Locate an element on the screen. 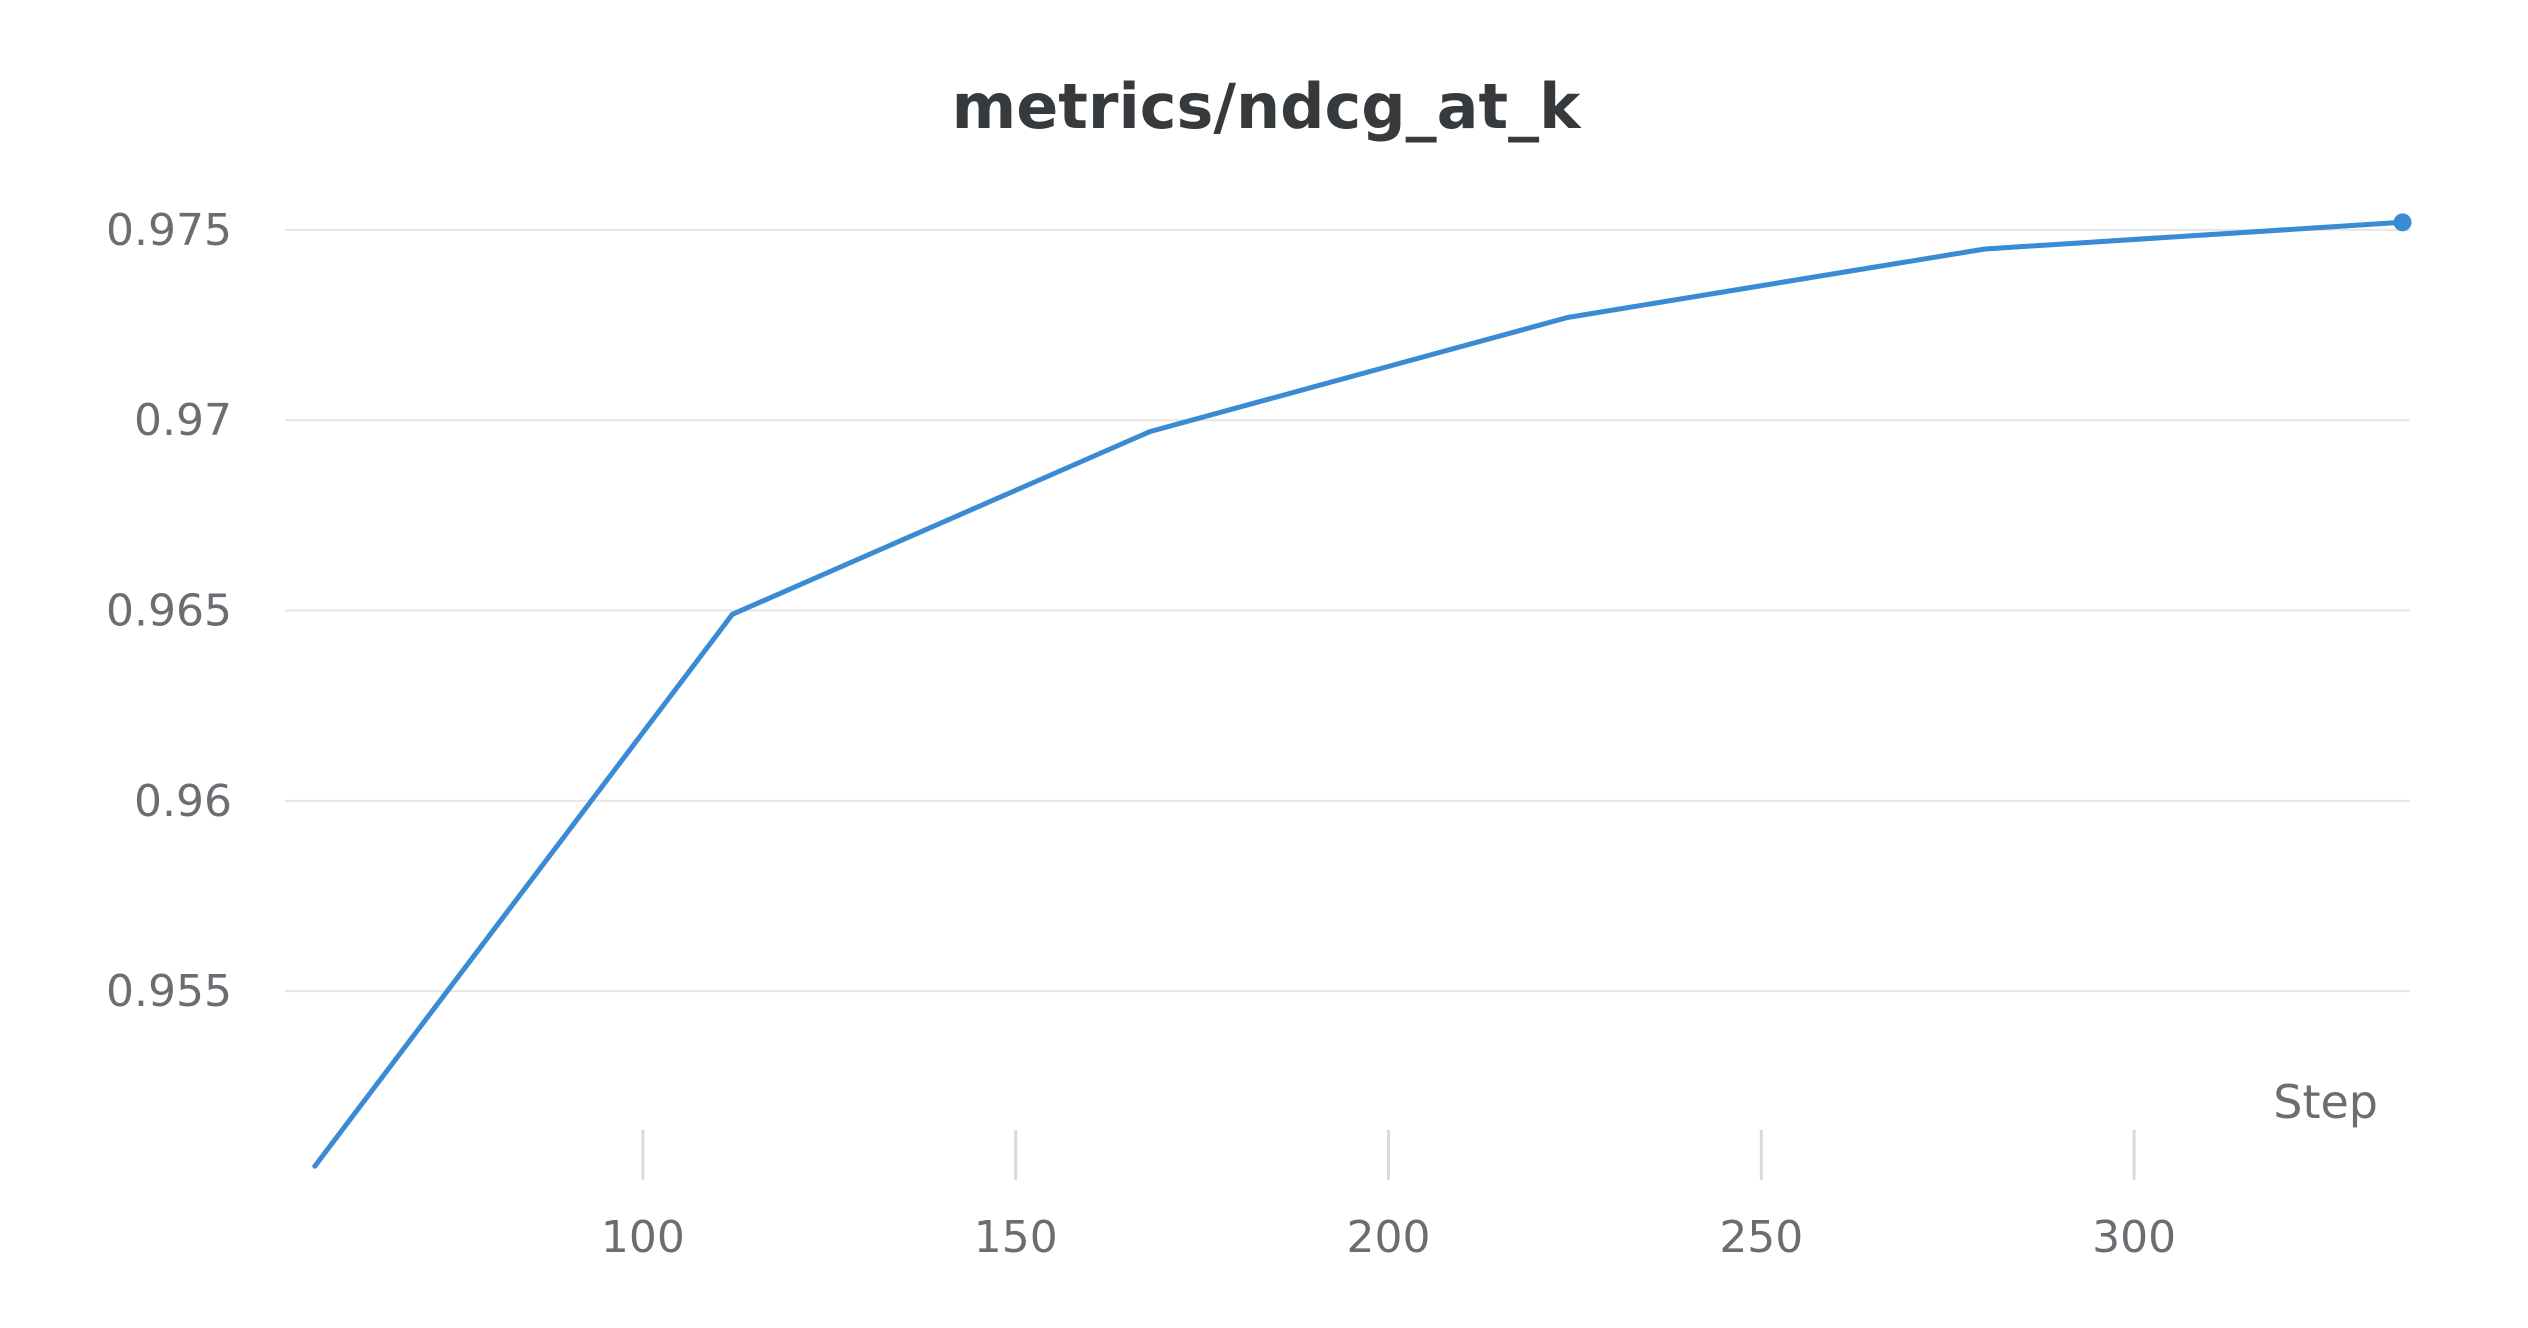 This screenshot has height=1328, width=2528. x-tick-label: 150 is located at coordinates (1016, 1237).